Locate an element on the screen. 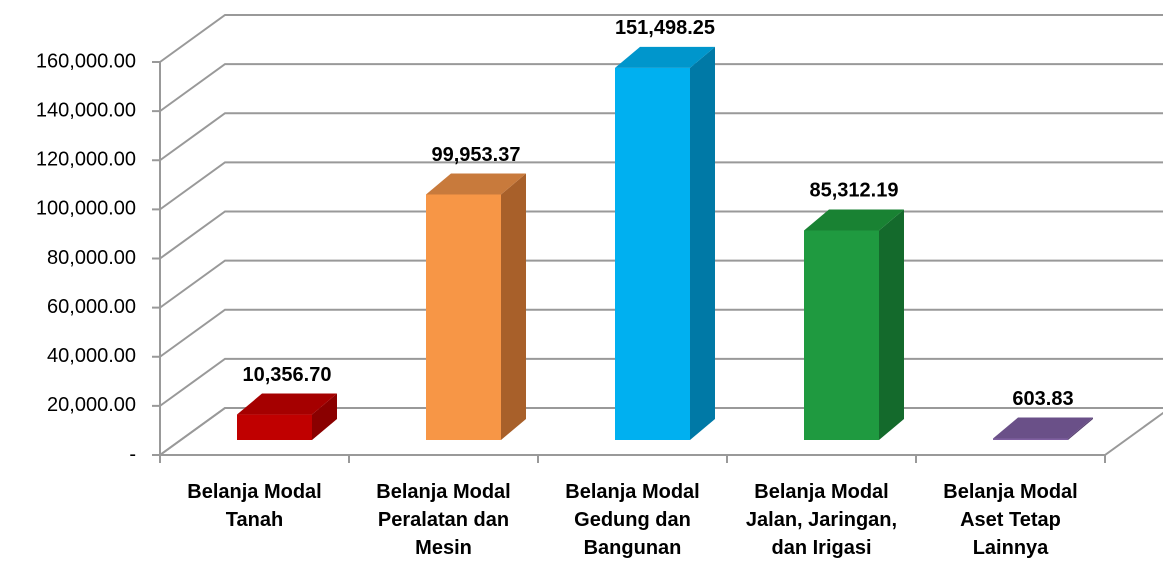 The height and width of the screenshot is (570, 1163). y-tick-label: 120,000.00 is located at coordinates (86, 160).